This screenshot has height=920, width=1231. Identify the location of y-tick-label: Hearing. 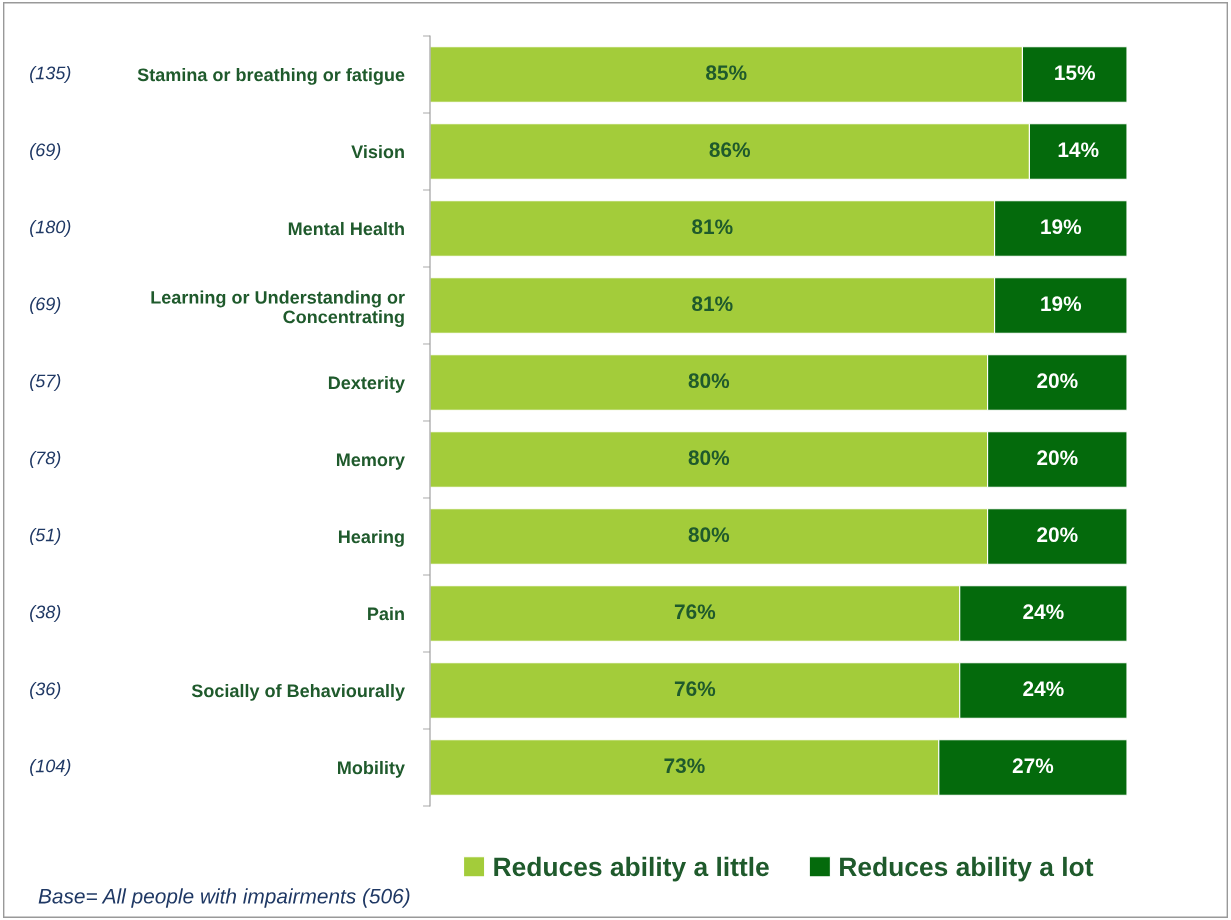
(371, 538).